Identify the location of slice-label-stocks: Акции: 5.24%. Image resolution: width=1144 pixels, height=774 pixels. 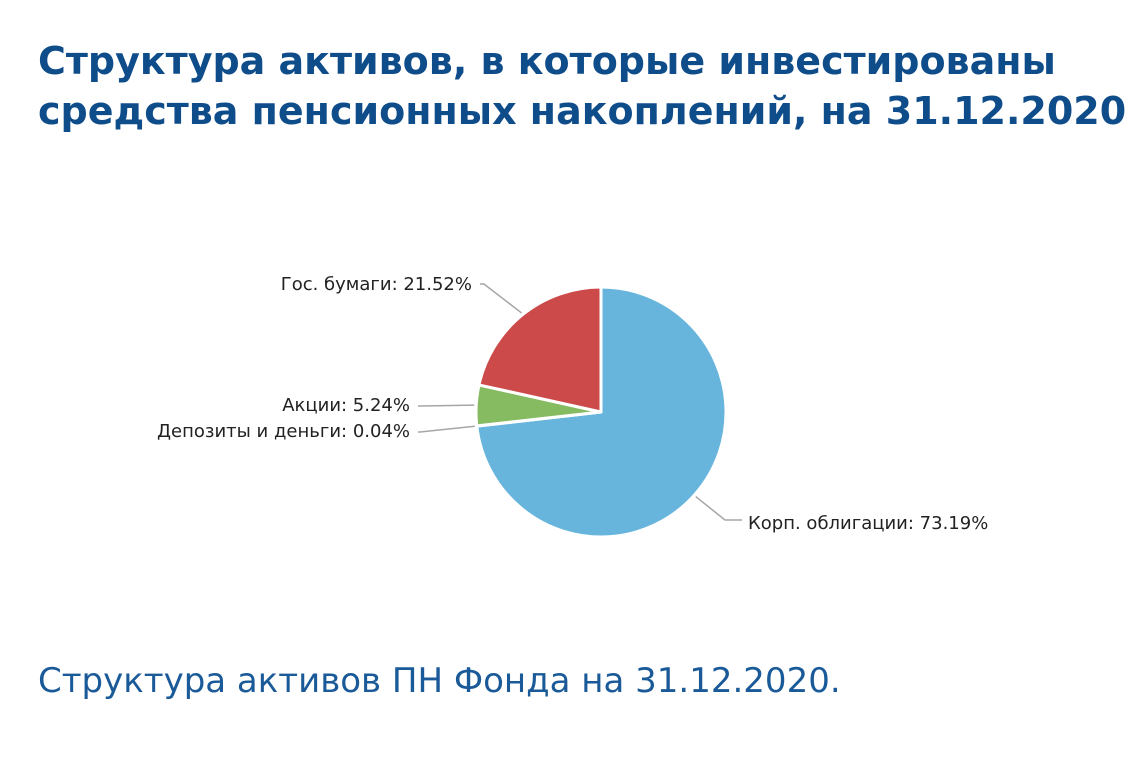
(346, 405).